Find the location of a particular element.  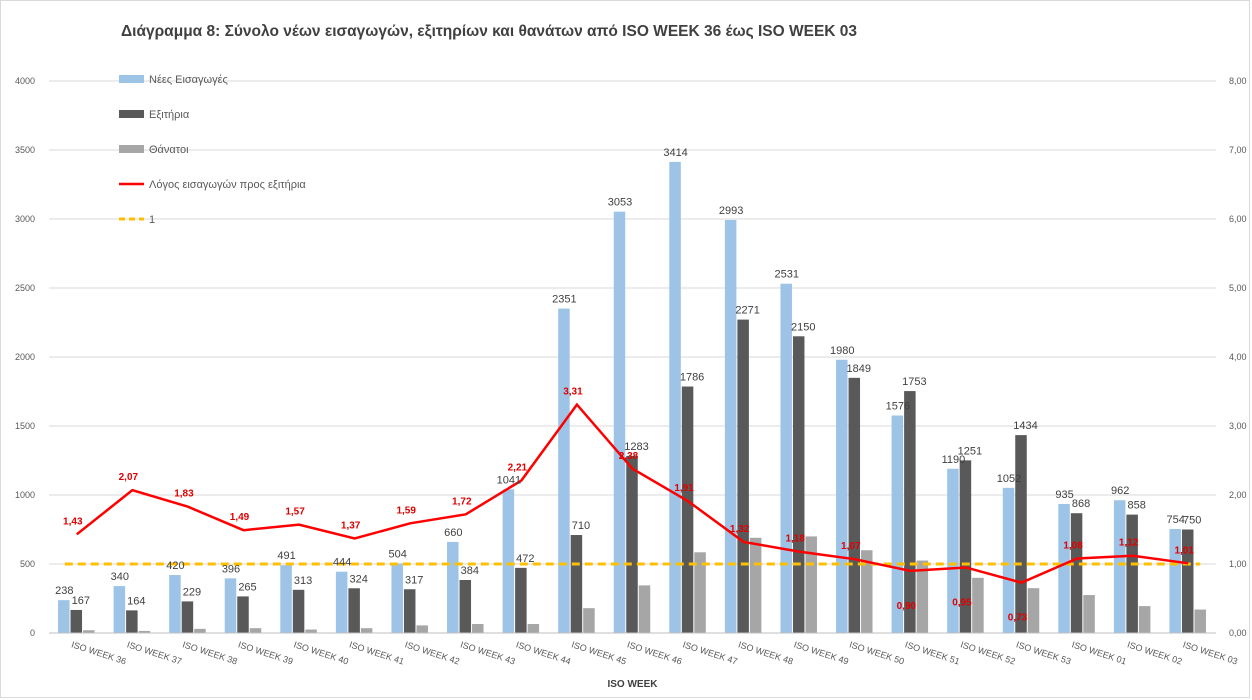

ratio-label: 1,07 is located at coordinates (851, 546).